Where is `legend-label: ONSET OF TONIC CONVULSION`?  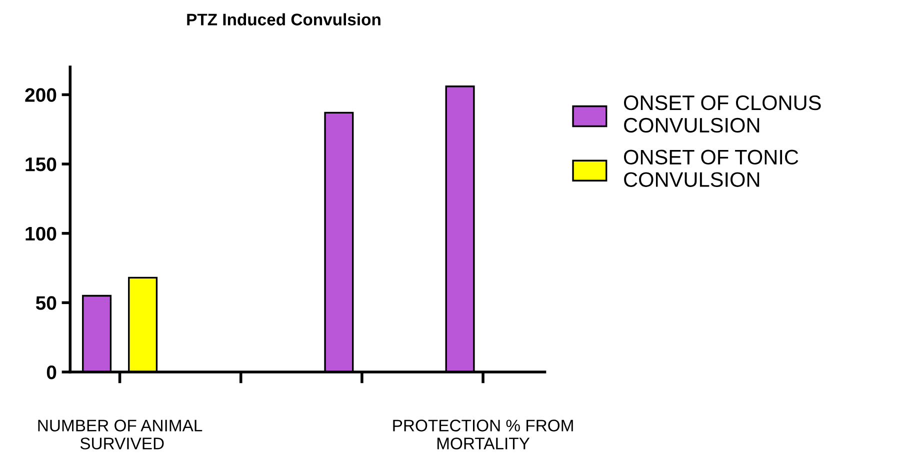
legend-label: ONSET OF TONIC CONVULSION is located at coordinates (711, 168).